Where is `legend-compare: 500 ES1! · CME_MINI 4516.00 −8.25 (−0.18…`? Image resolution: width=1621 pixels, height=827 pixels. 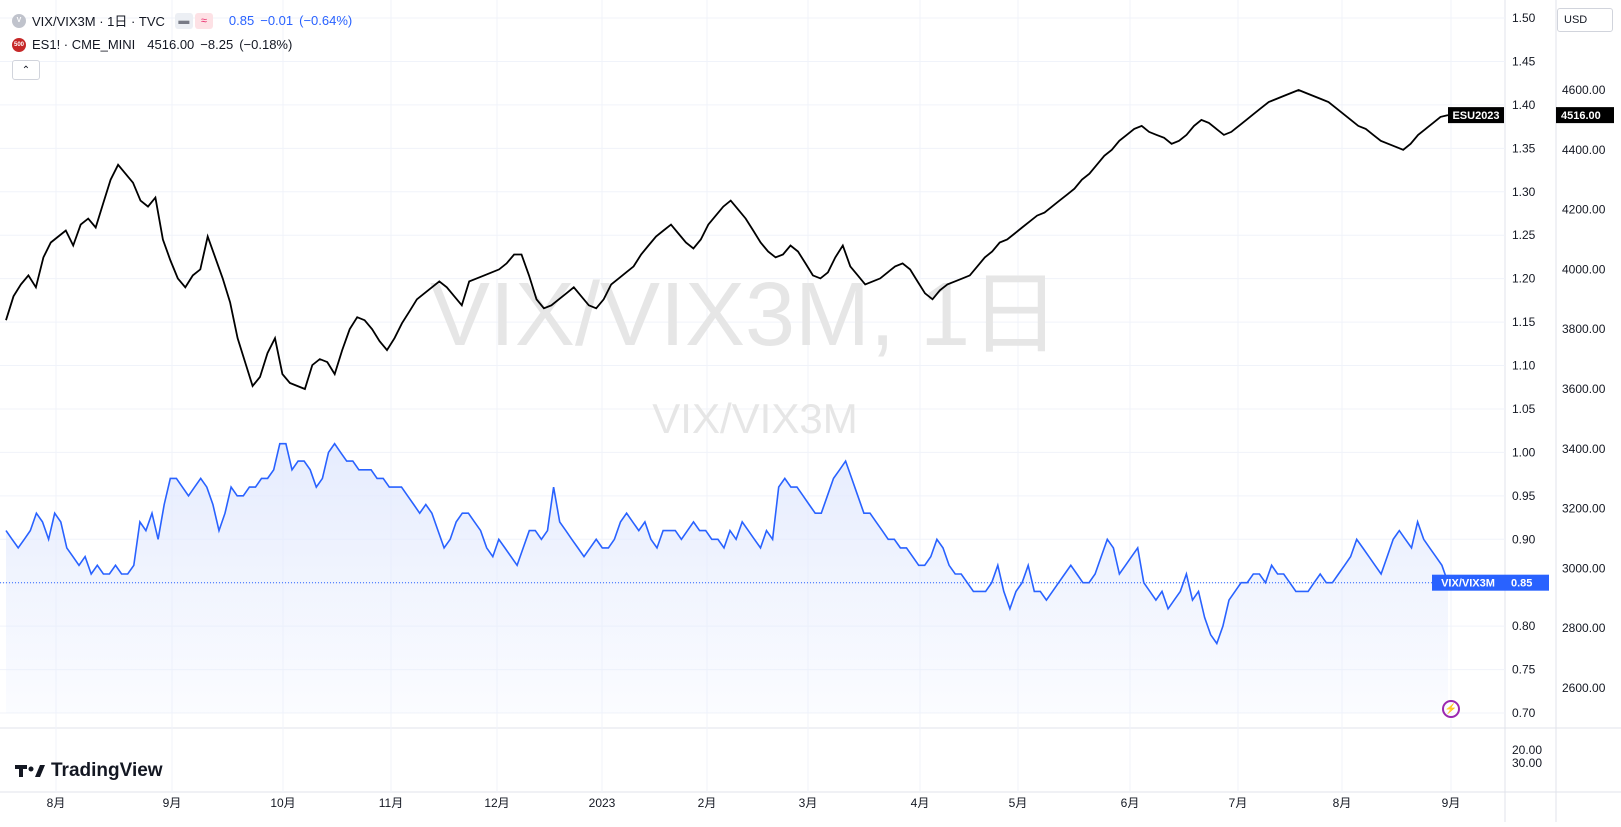 legend-compare: 500 ES1! · CME_MINI 4516.00 −8.25 (−0.18… is located at coordinates (152, 44).